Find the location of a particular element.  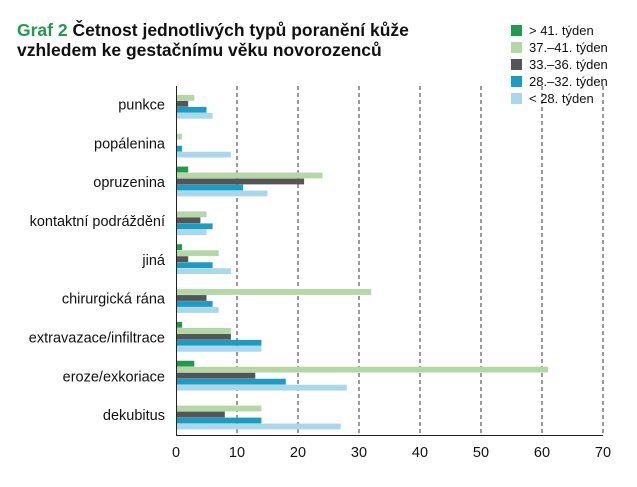

category-label: kontaktní podráždění is located at coordinates (97, 222).